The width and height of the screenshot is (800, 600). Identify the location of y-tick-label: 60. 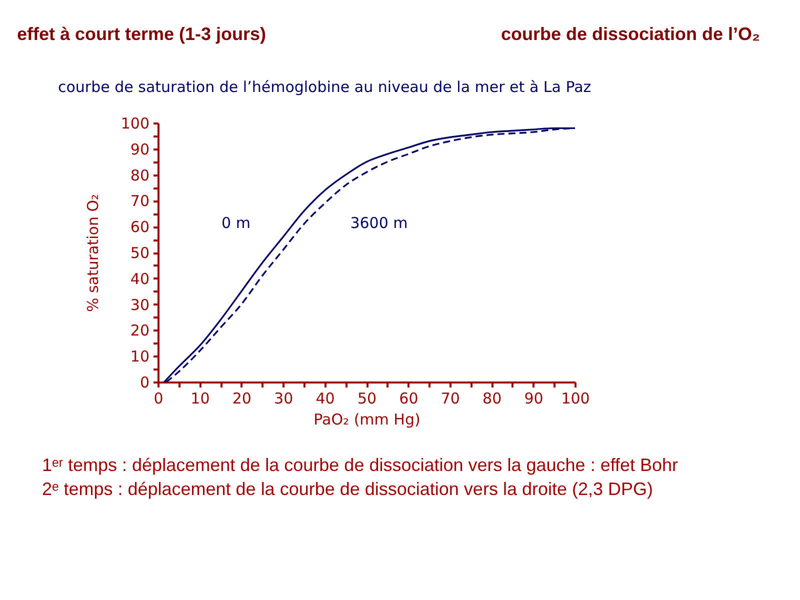
(140, 227).